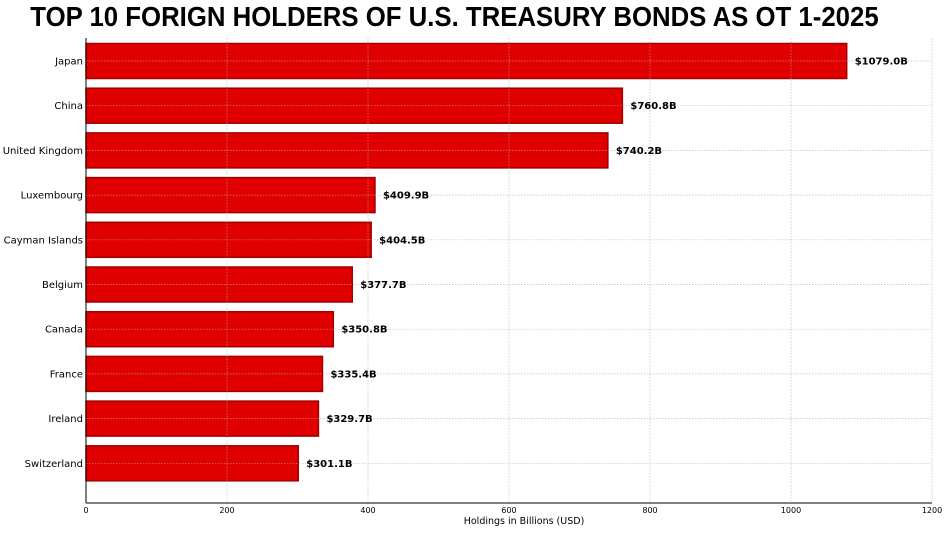 This screenshot has height=533, width=950. What do you see at coordinates (347, 150) in the screenshot?
I see `bar-united-kingdom` at bounding box center [347, 150].